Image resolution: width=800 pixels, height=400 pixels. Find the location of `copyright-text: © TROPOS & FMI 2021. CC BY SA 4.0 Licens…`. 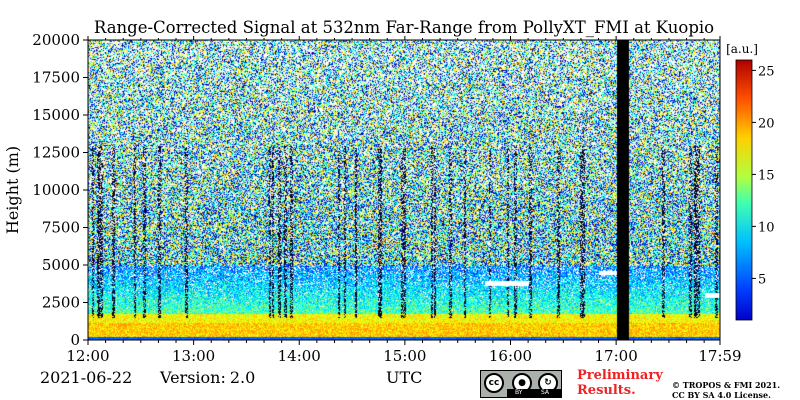

copyright-text: © TROPOS & FMI 2021. CC BY SA 4.0 Licens… is located at coordinates (726, 390).